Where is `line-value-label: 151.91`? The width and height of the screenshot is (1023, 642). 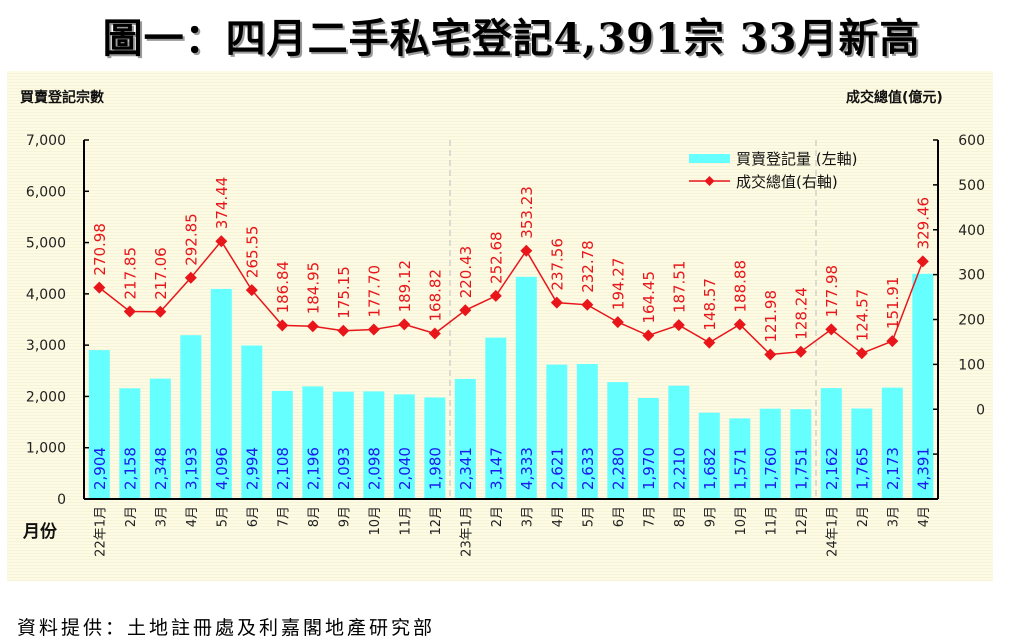 line-value-label: 151.91 is located at coordinates (893, 303).